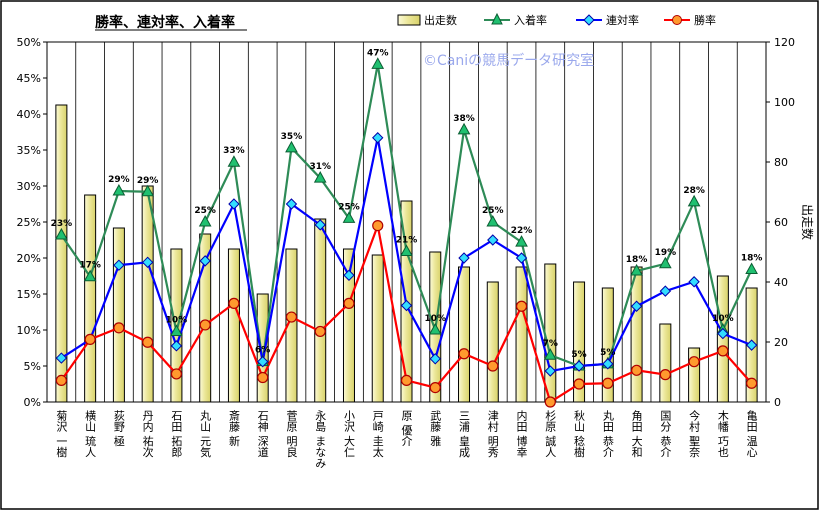 The image size is (819, 514). What do you see at coordinates (90, 433) in the screenshot?
I see `category-label: 横山 琉人` at bounding box center [90, 433].